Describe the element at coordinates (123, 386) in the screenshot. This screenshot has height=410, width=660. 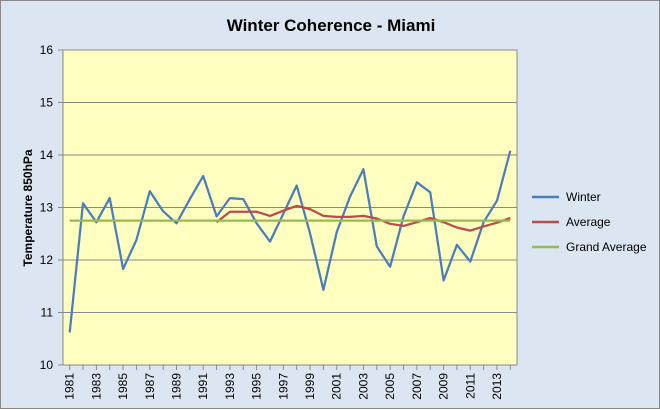
I see `x-tick-label-1985: 1985` at that location.